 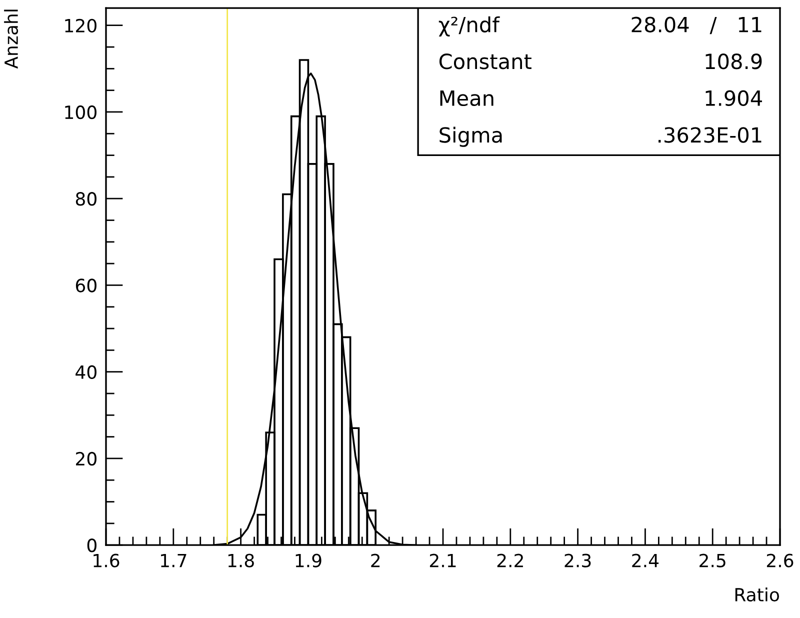 I want to click on y-tick-label: 60, so click(x=86, y=285).